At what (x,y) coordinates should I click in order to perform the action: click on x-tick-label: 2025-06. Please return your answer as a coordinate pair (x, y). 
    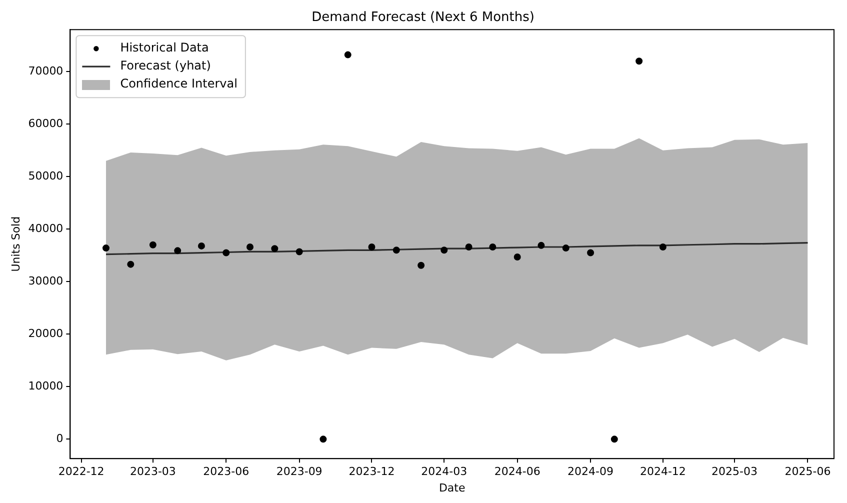
    Looking at the image, I should click on (807, 471).